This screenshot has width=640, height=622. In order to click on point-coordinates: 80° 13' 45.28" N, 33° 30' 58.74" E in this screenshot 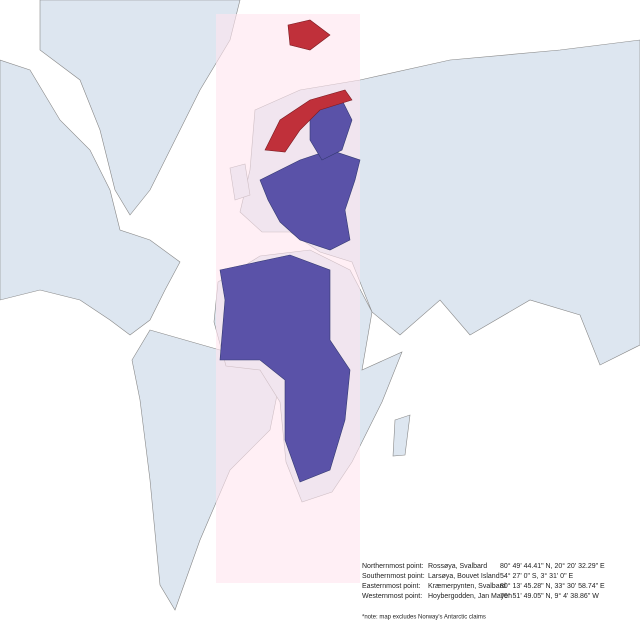, I will do `click(552, 586)`.